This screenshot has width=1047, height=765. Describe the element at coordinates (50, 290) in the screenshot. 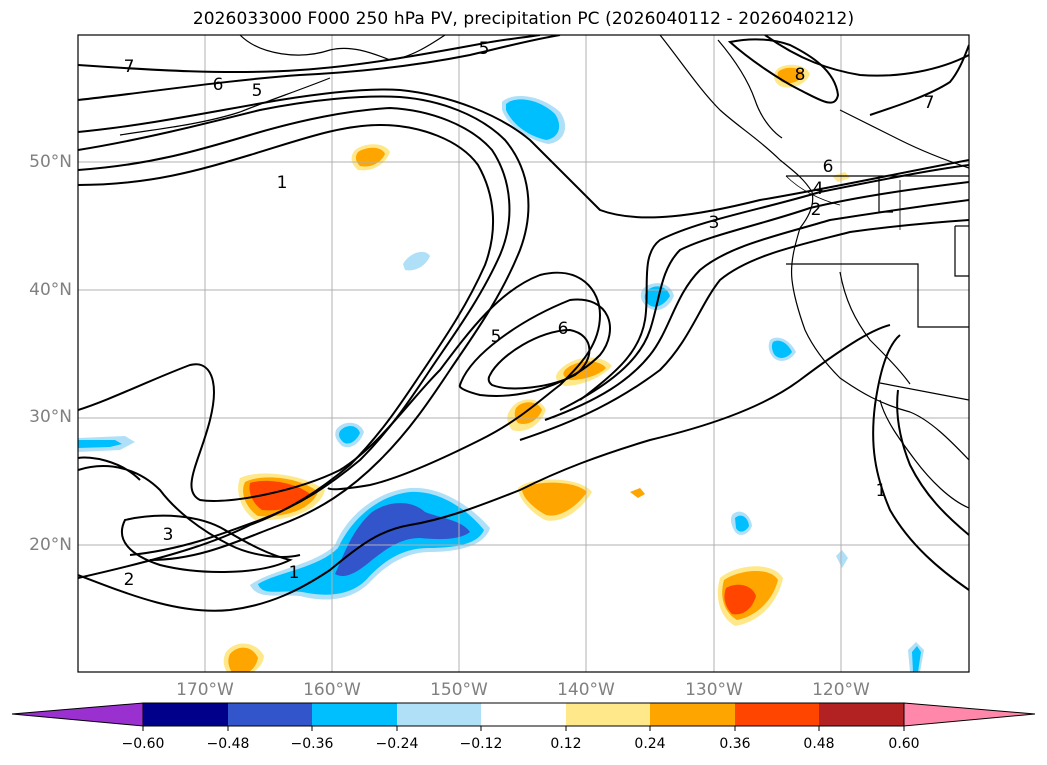

I see `lat-label: 40°N` at that location.